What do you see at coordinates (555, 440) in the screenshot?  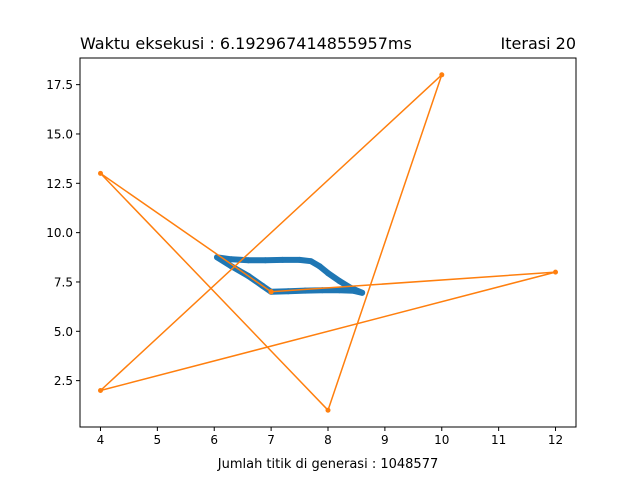 I see `x-tick-label: 12` at bounding box center [555, 440].